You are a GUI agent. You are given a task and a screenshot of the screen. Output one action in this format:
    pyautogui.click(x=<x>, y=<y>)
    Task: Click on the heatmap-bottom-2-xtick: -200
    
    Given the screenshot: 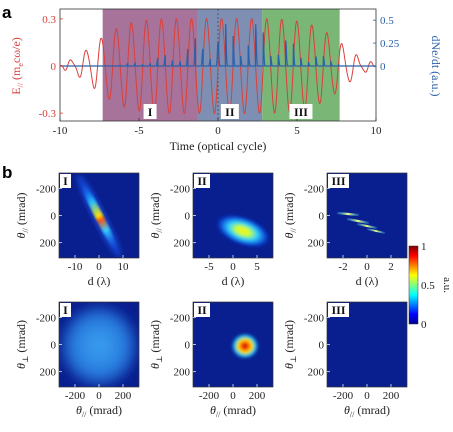 What is the action you would take?
    pyautogui.click(x=209, y=396)
    